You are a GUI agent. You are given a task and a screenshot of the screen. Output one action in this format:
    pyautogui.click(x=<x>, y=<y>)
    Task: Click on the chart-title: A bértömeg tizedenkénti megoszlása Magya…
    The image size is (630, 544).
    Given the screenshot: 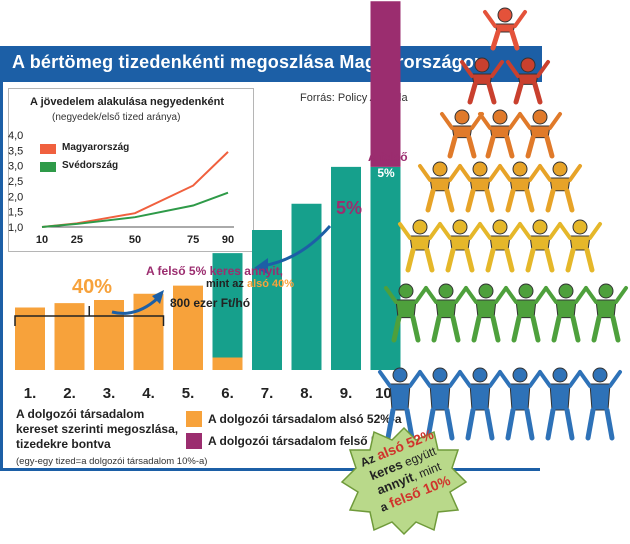 What is the action you would take?
    pyautogui.click(x=249, y=62)
    